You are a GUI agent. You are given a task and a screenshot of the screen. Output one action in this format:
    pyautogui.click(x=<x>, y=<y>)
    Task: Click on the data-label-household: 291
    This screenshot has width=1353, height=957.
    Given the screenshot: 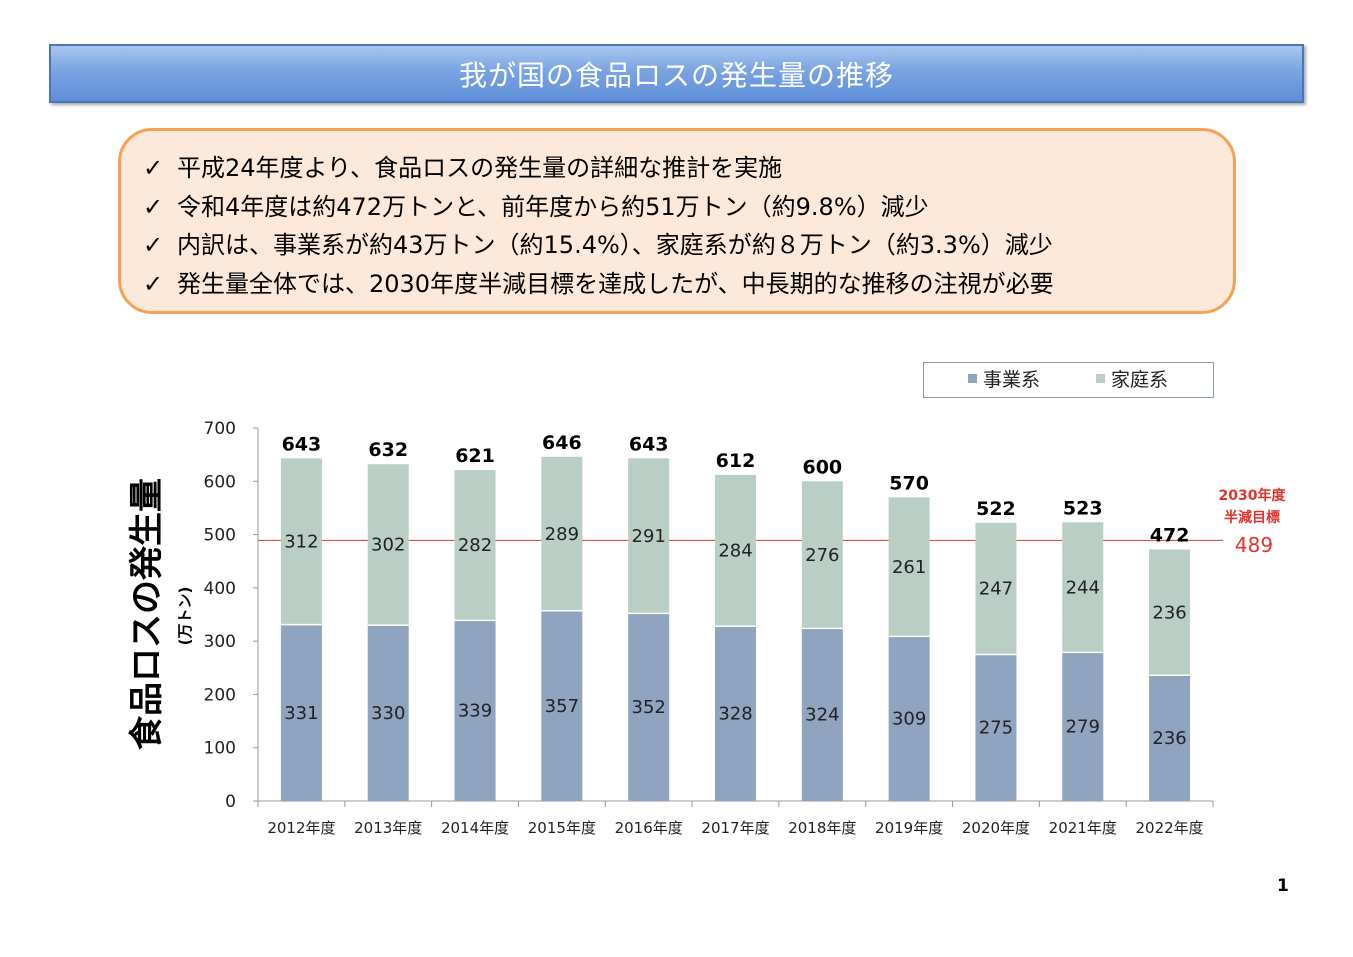 What is the action you would take?
    pyautogui.click(x=649, y=536)
    